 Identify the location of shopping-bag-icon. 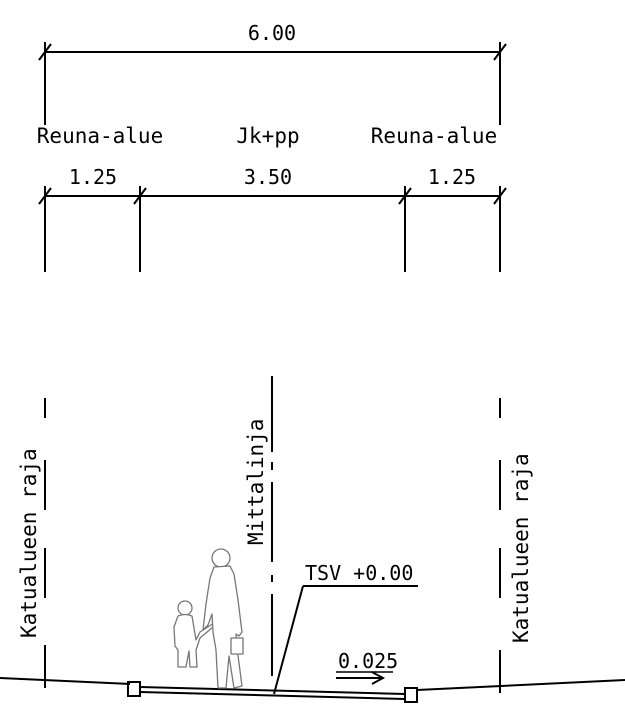
(237, 646).